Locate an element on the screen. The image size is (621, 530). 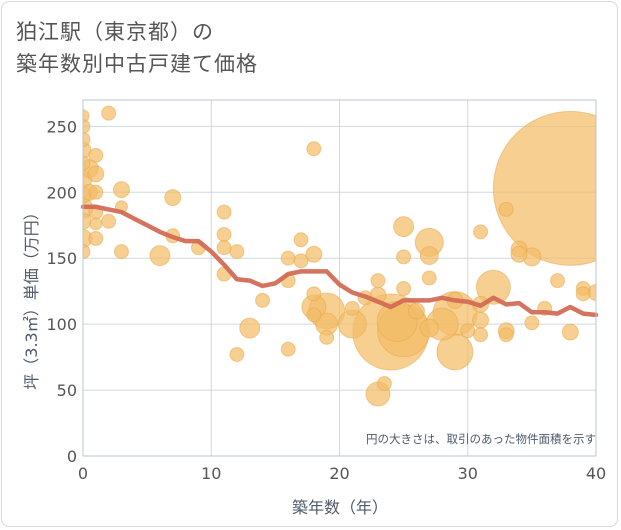
chart-title: 狛江駅（東京都）の 築年数別中古戸建て価格 is located at coordinates (137, 48).